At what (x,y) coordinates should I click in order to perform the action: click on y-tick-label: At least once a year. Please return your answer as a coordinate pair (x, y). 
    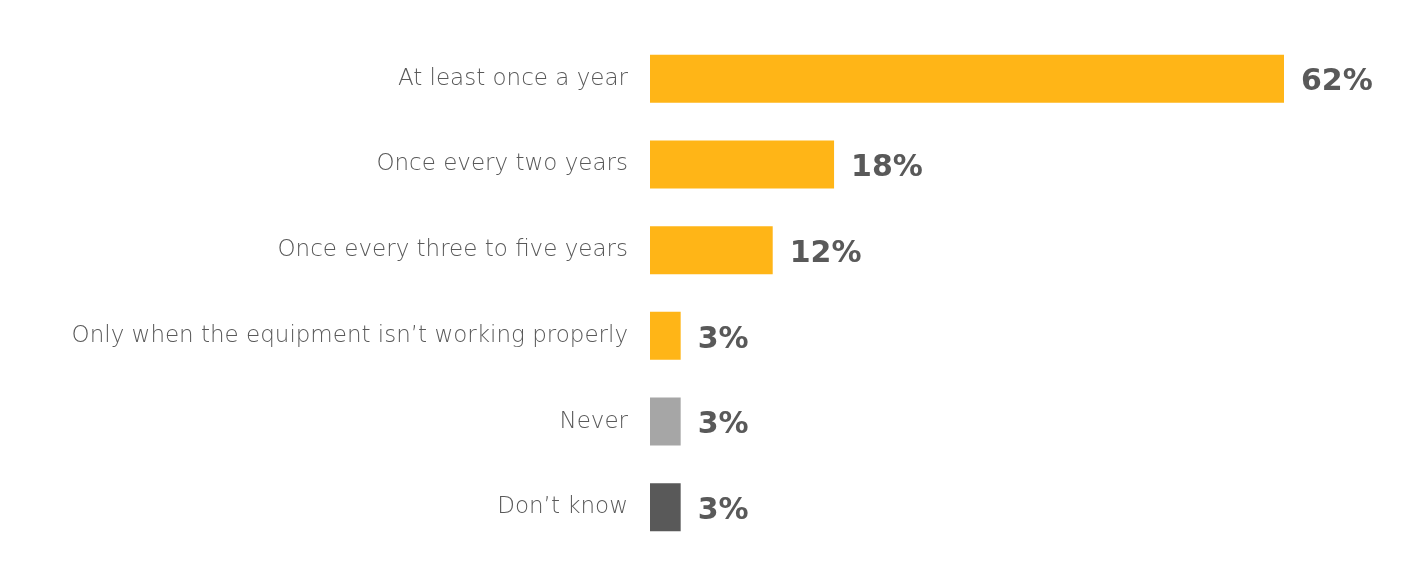
    Looking at the image, I should click on (513, 76).